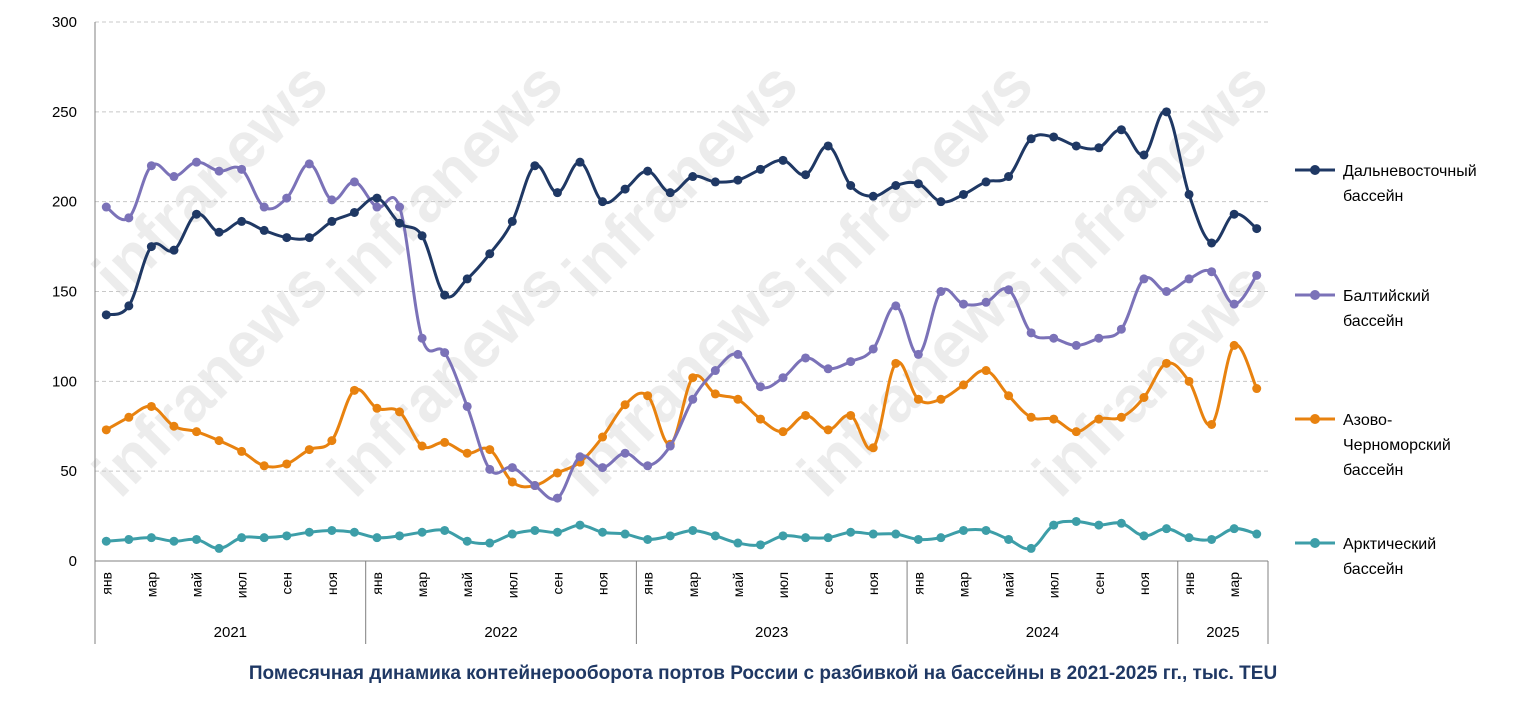 The image size is (1526, 718). Describe the element at coordinates (1373, 445) in the screenshot. I see `legend-item: Азово- Черноморский бассейн` at that location.